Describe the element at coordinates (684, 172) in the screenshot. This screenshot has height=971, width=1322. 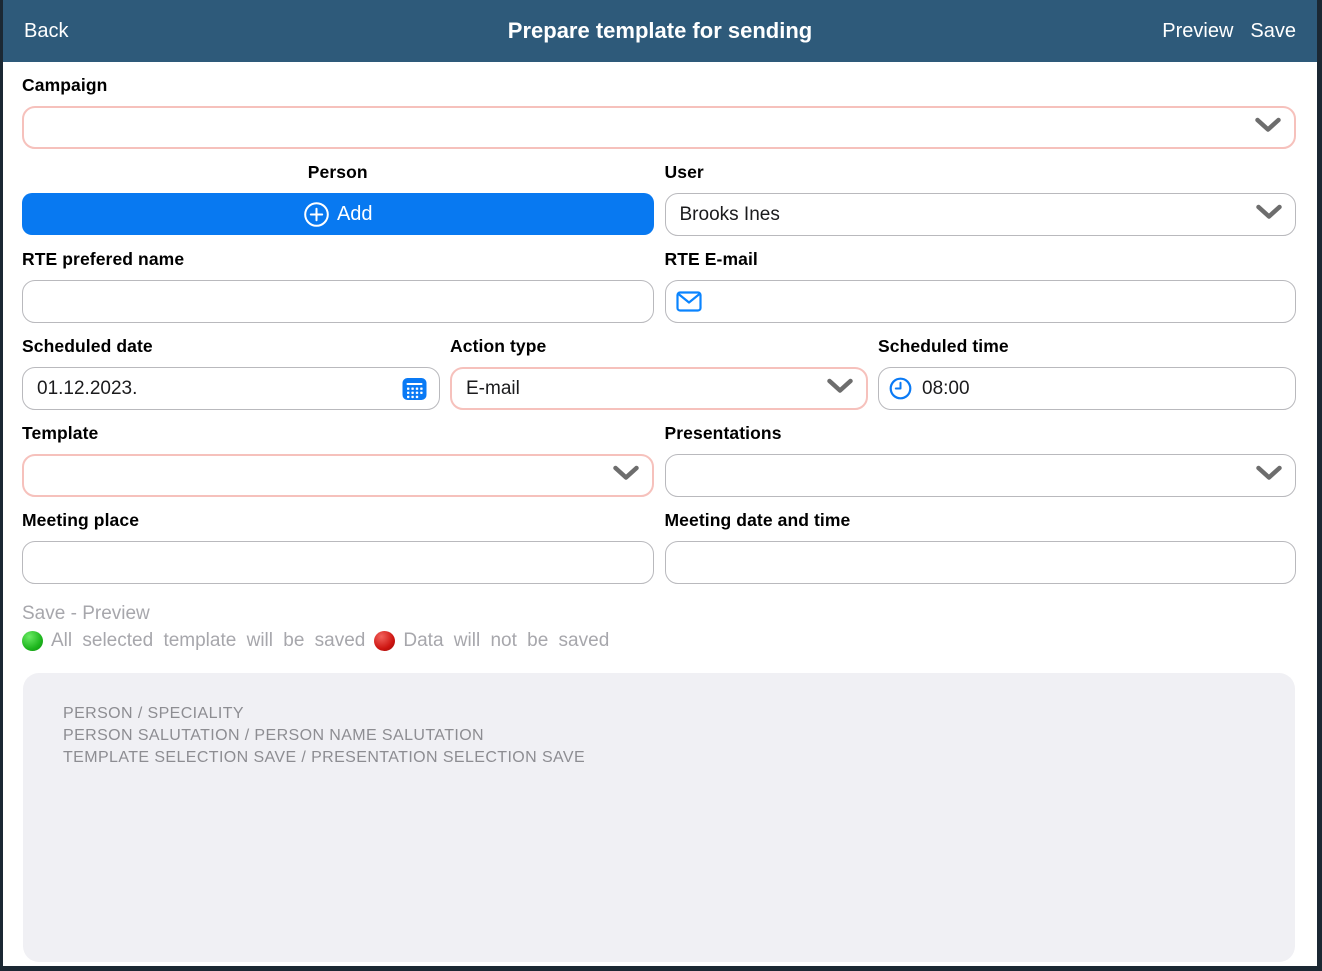
I see `user-label: User` at that location.